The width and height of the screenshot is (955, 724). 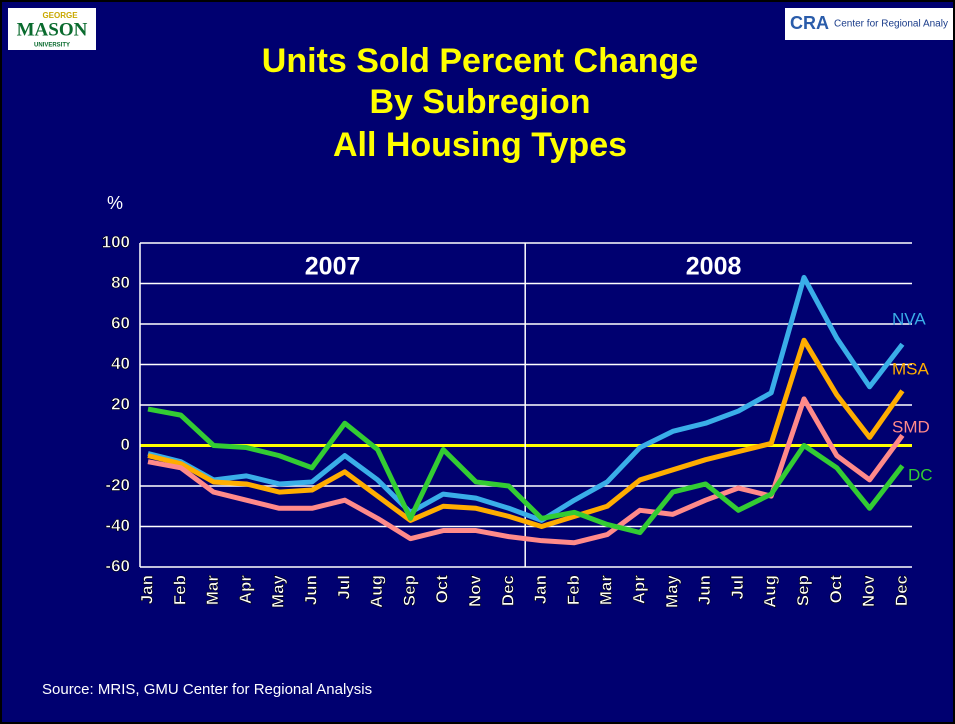 What do you see at coordinates (116, 241) in the screenshot?
I see `y-tick-label: 100` at bounding box center [116, 241].